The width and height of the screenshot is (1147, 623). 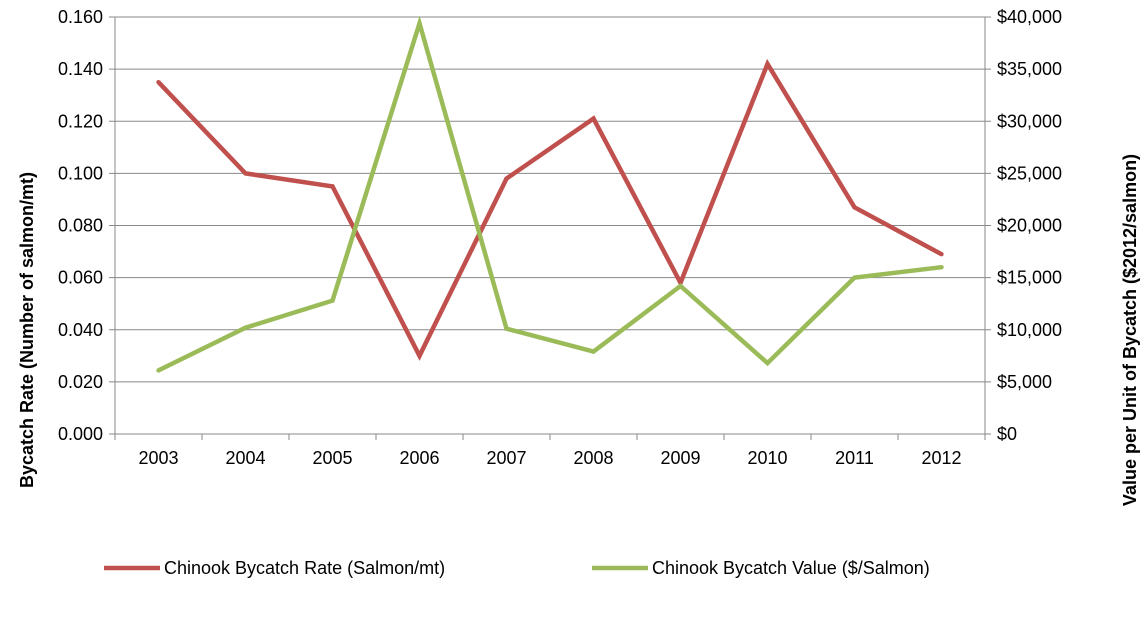 I want to click on x-tick-label: 2011, so click(x=854, y=458).